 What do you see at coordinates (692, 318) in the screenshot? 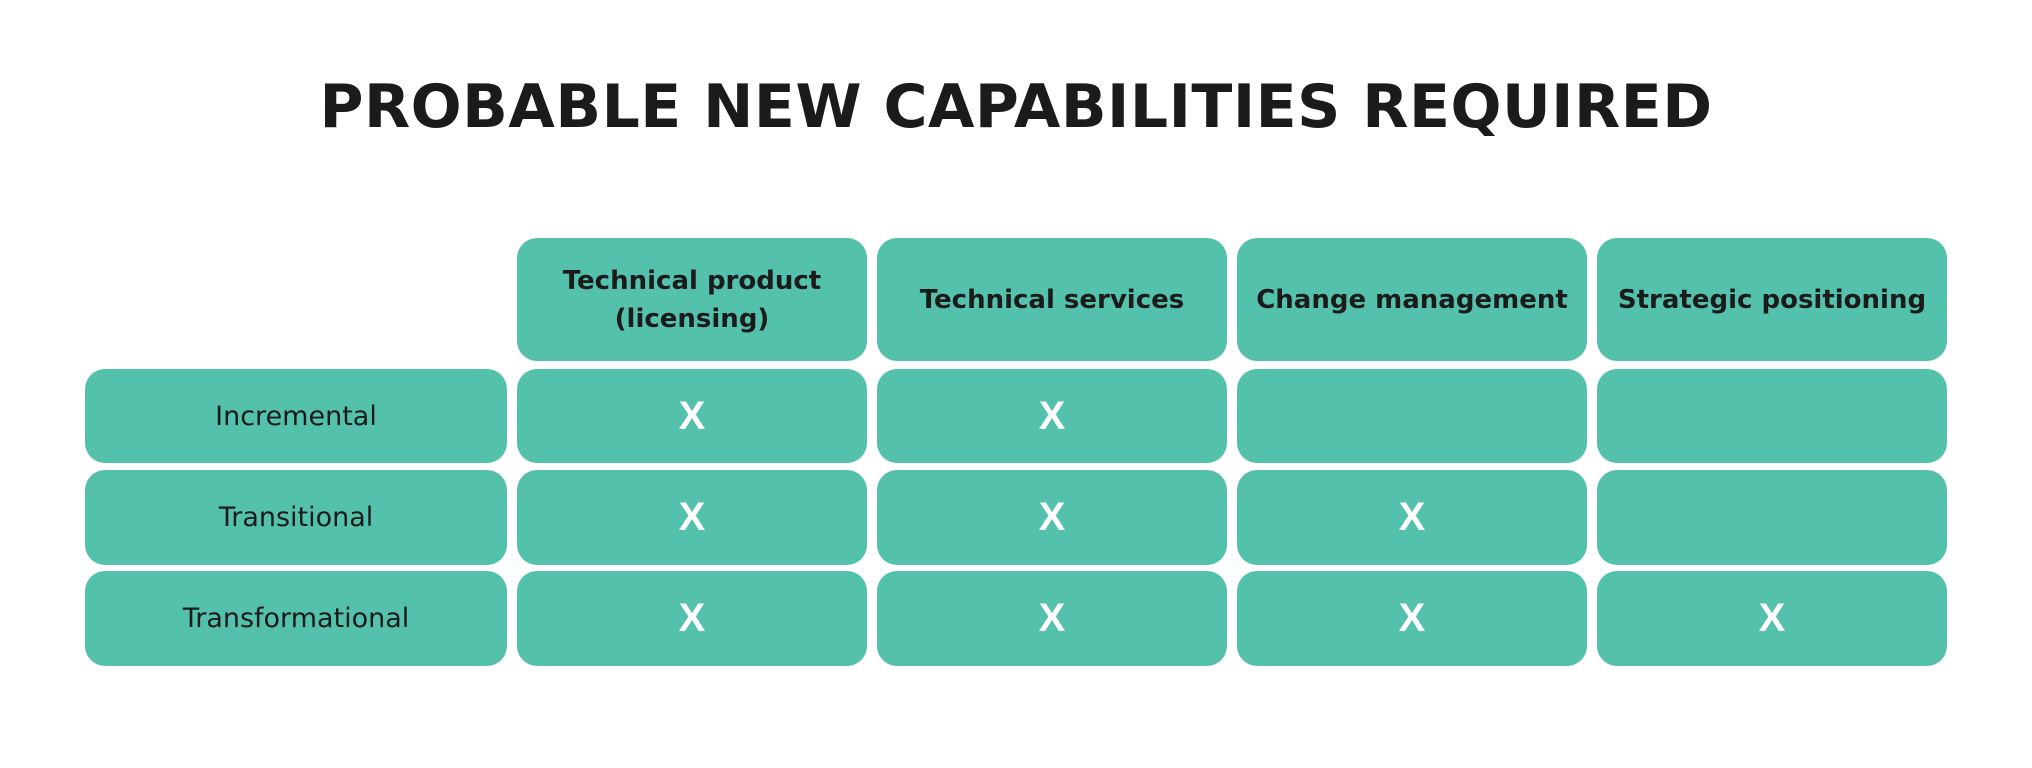
I see `column-header-line: (licensing)` at bounding box center [692, 318].